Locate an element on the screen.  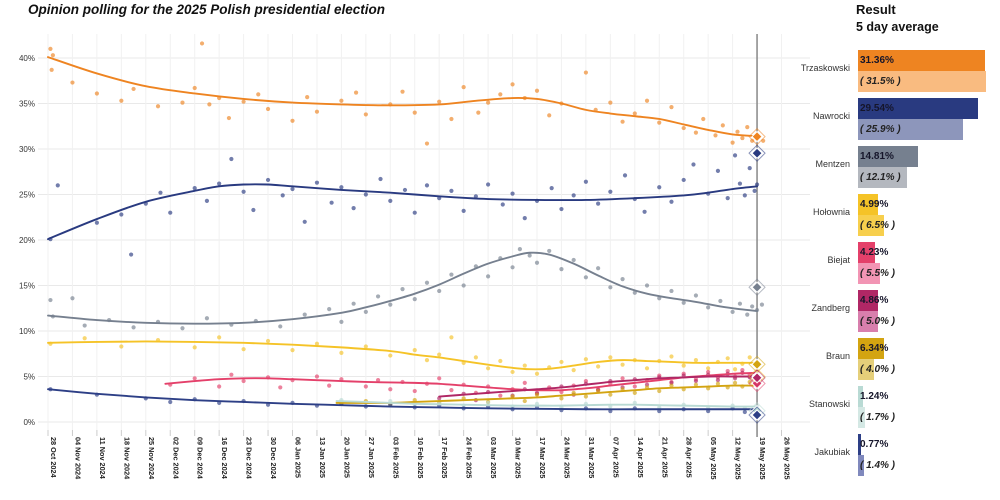
result-panel-subheader: 5 day average is located at coordinates (897, 27).